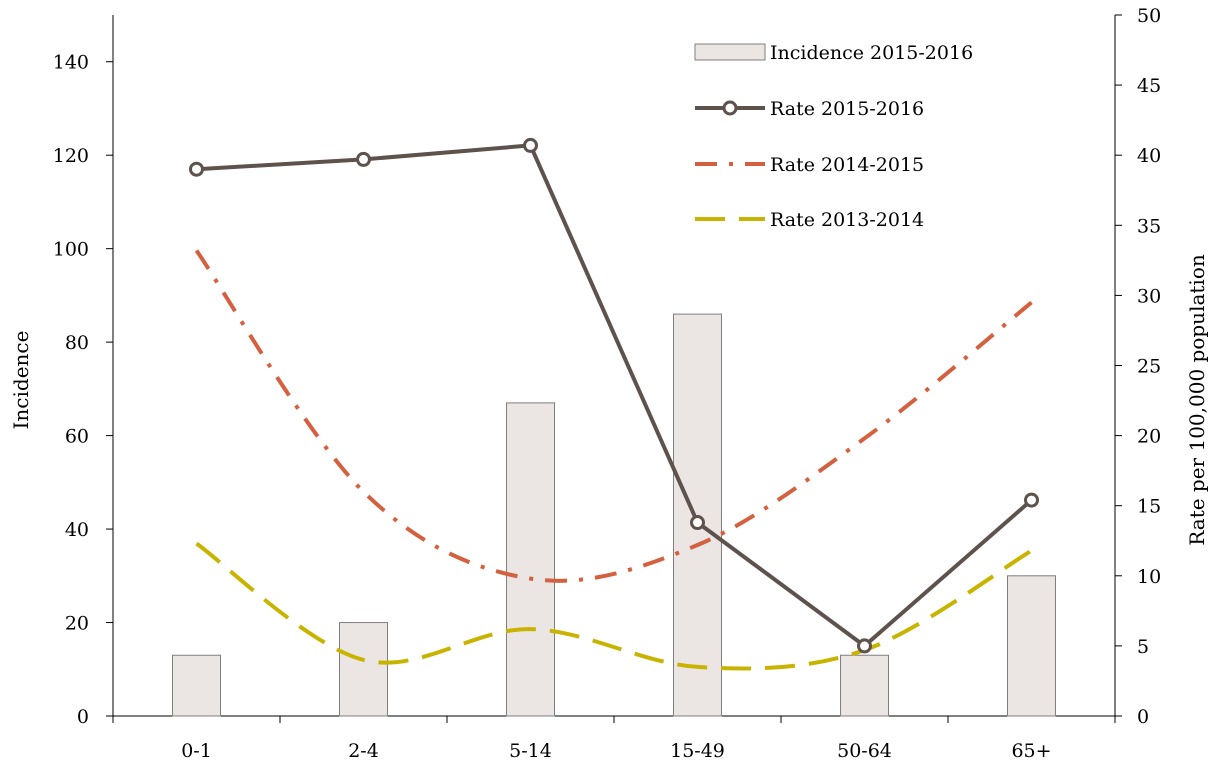 The image size is (1228, 765). I want to click on y-axis-title: Incidence, so click(21, 380).